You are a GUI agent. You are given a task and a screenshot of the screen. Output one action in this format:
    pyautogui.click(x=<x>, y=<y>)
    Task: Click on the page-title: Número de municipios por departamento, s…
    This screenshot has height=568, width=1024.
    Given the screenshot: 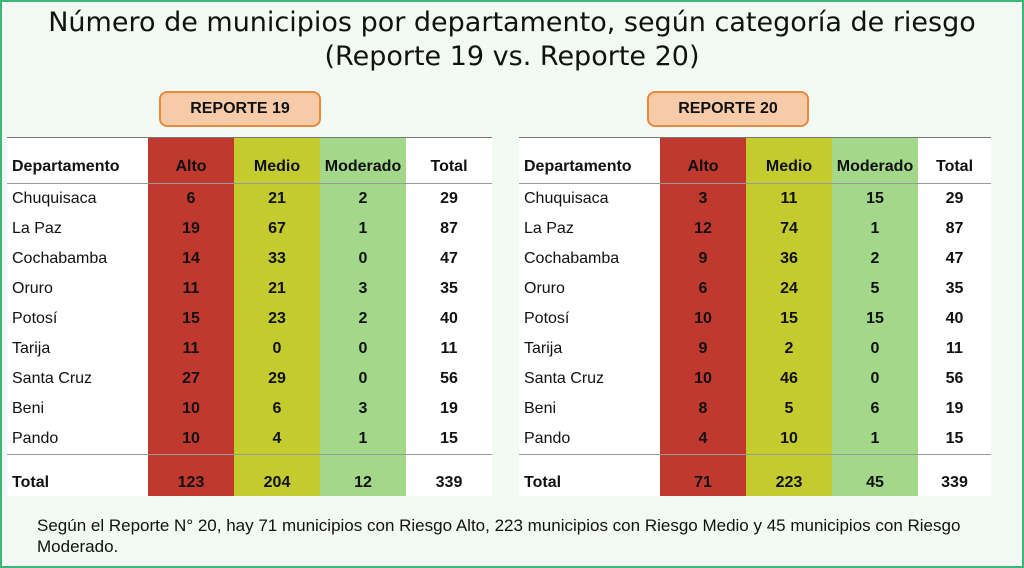 What is the action you would take?
    pyautogui.click(x=512, y=40)
    